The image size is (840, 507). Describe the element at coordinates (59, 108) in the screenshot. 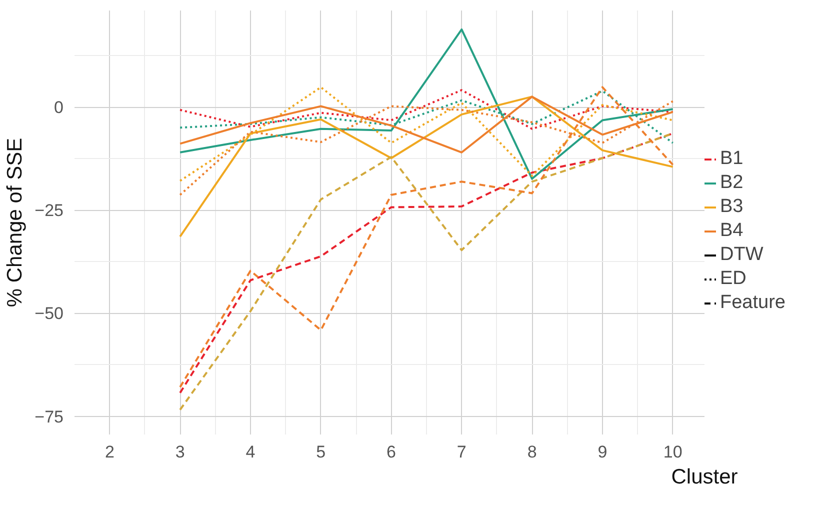

I see `y-tick-label: 0` at that location.